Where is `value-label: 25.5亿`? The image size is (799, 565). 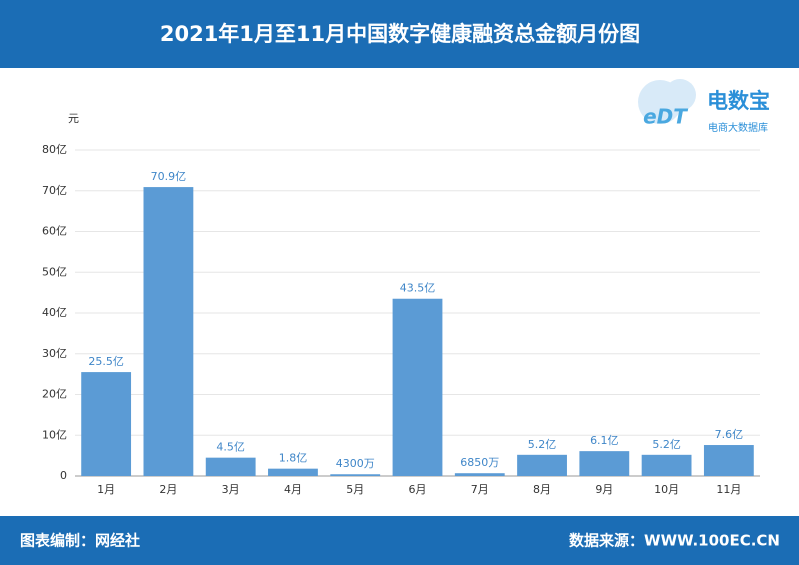 value-label: 25.5亿 is located at coordinates (106, 361).